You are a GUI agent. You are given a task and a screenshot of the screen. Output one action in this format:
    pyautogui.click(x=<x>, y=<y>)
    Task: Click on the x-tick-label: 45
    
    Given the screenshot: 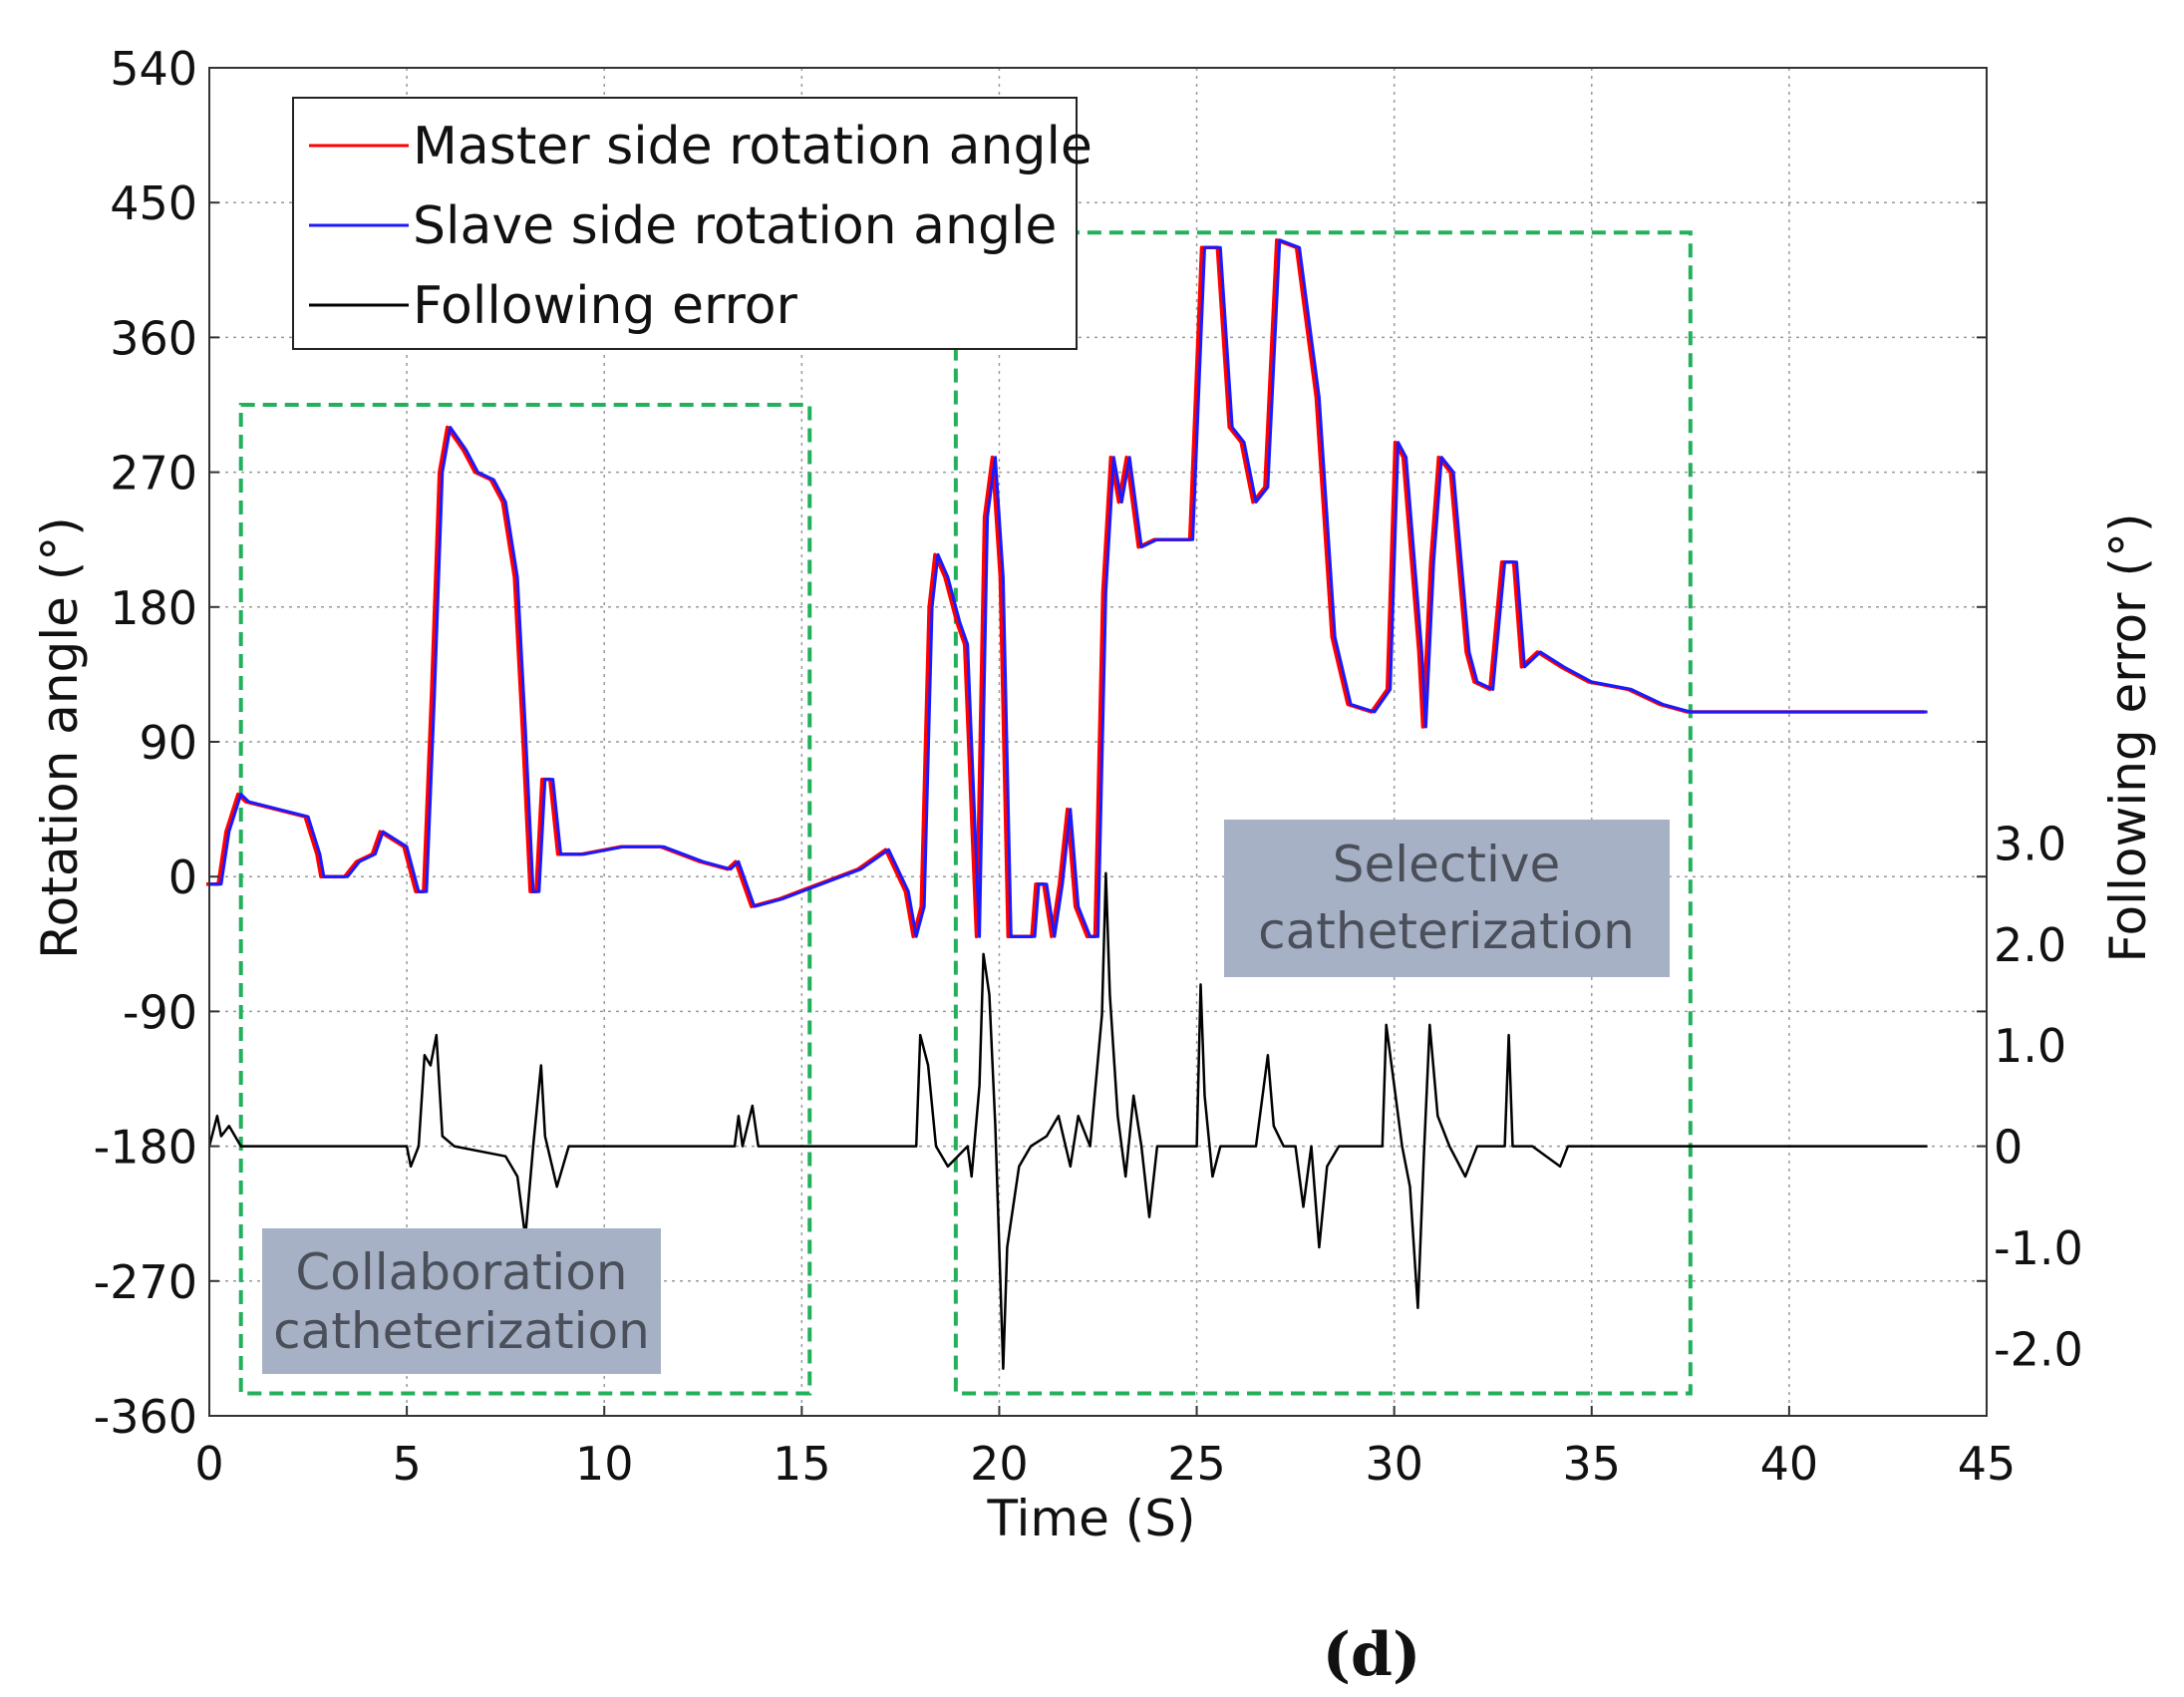 What is the action you would take?
    pyautogui.click(x=1987, y=1464)
    